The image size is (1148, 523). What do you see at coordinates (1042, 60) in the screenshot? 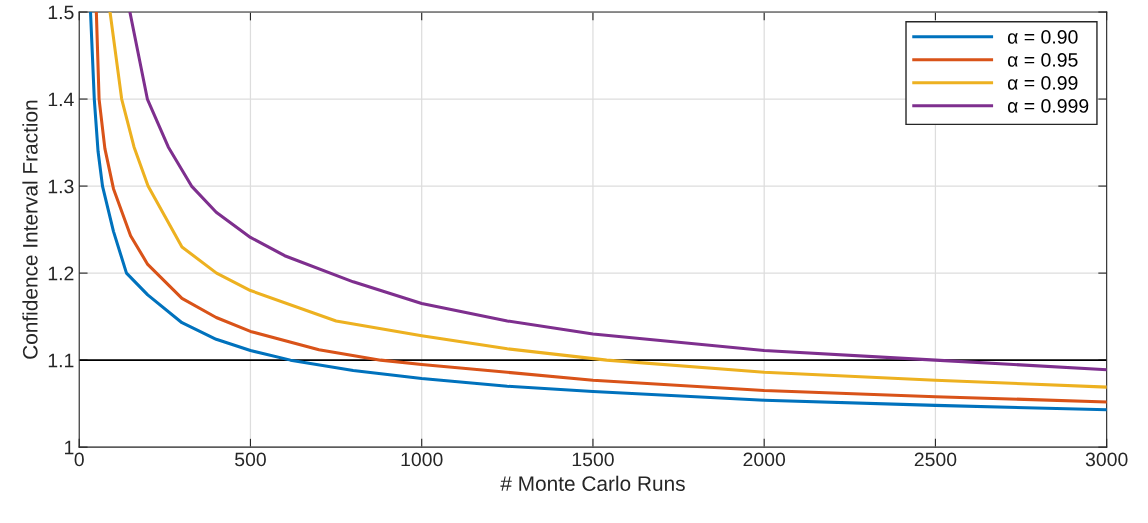
I see `legend-label: α = 0.95` at bounding box center [1042, 60].